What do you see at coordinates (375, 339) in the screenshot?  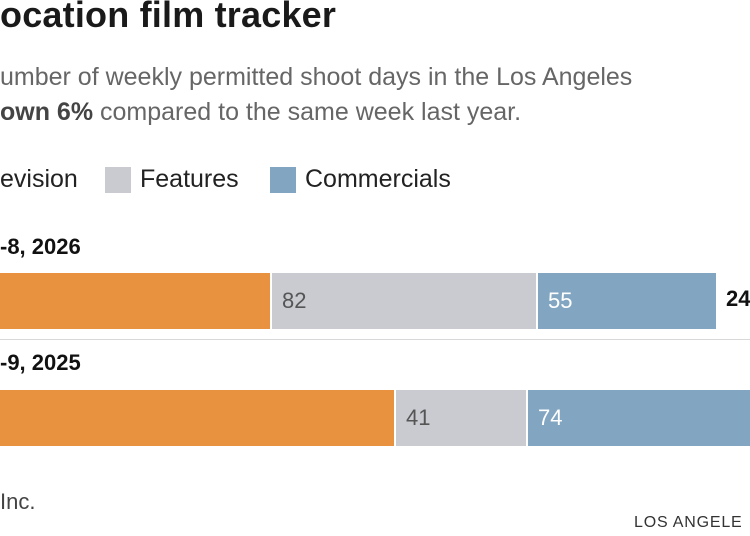 I see `group-divider` at bounding box center [375, 339].